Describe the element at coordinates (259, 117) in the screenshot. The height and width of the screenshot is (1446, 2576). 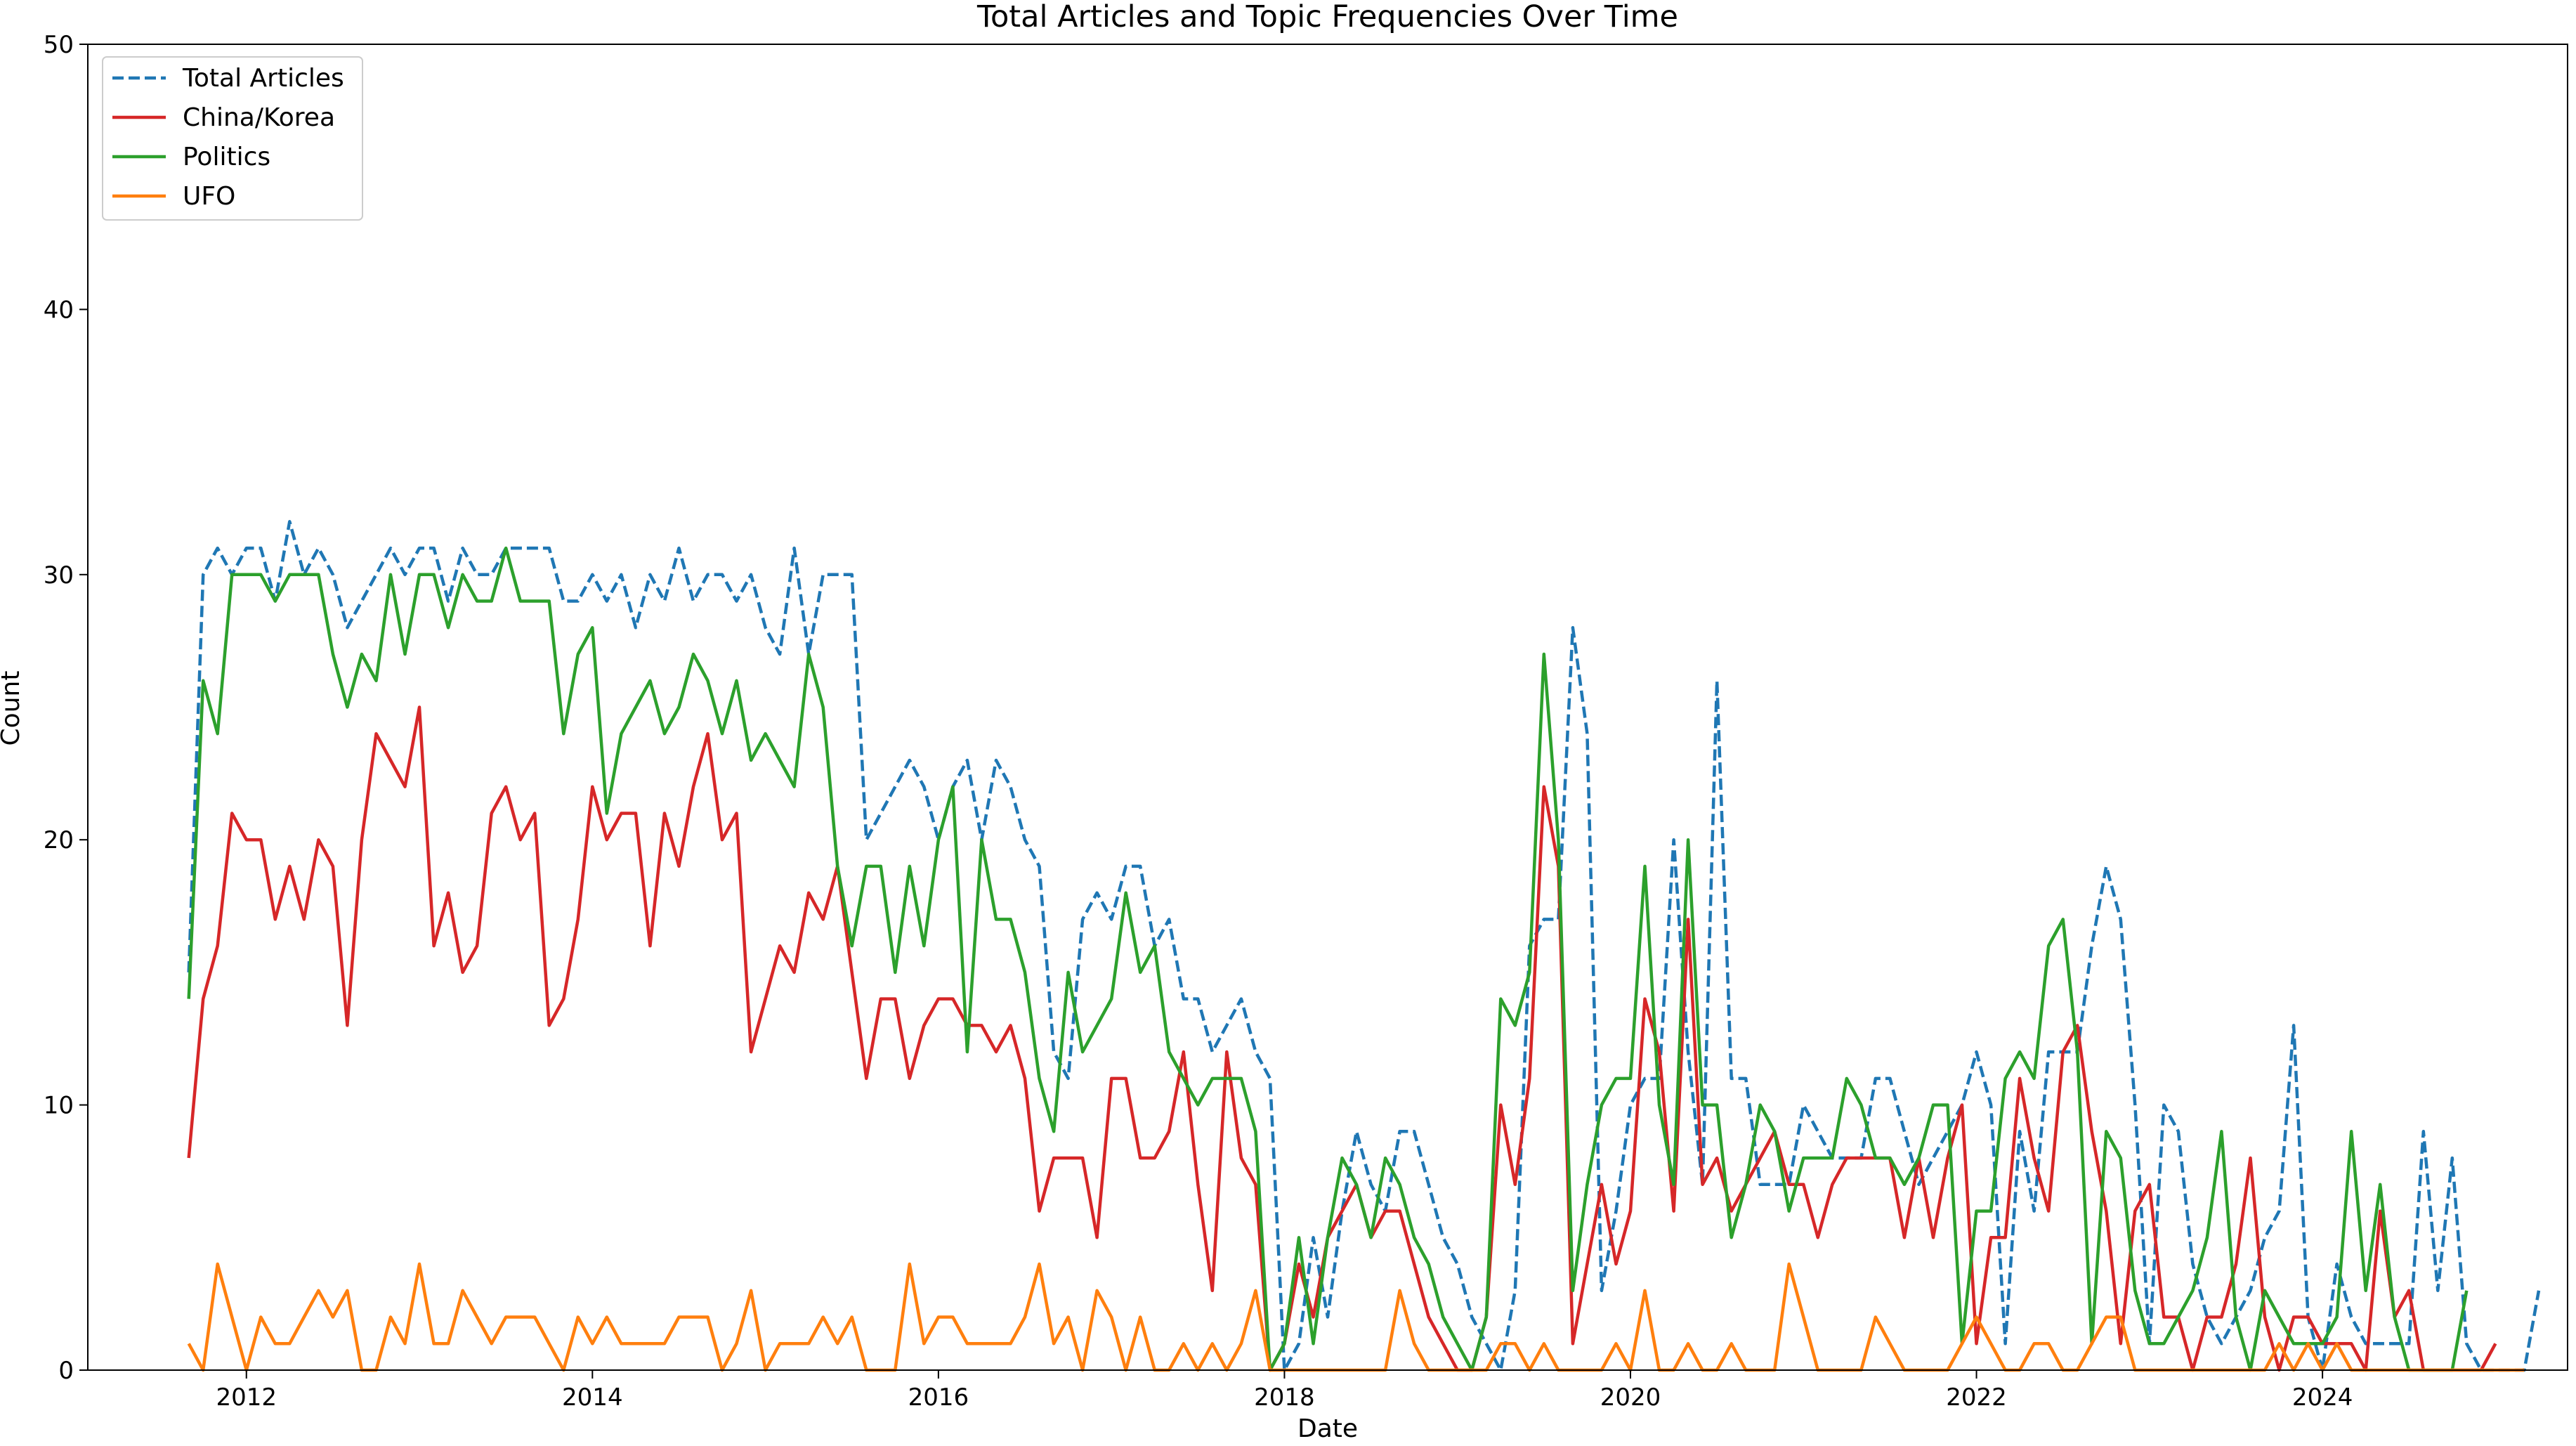
I see `legend-label-china-korea: China/Korea` at that location.